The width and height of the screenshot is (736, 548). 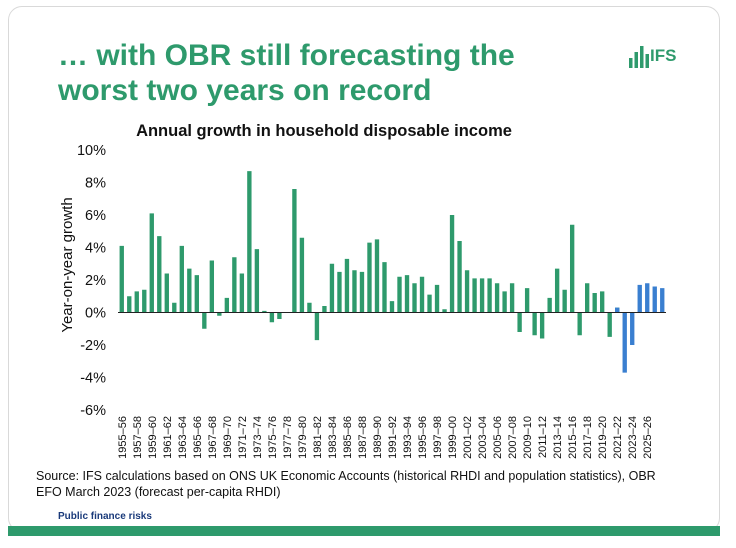 I want to click on x-tick-label: 1993–94, so click(x=408, y=437).